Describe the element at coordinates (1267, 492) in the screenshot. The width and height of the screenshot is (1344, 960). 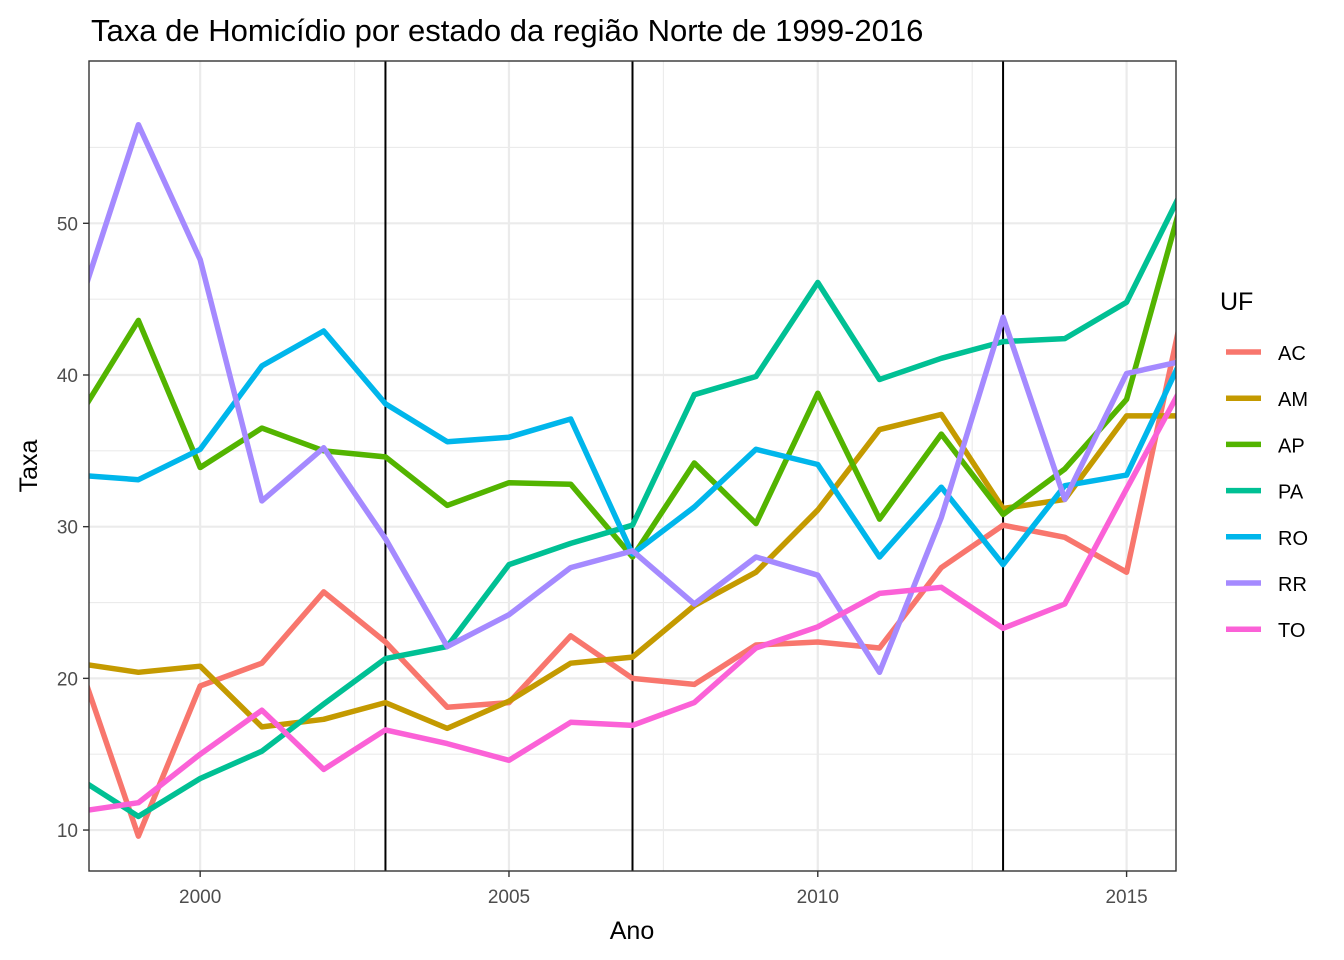
I see `legend-items: AC AM AP PA RO RR TO` at that location.